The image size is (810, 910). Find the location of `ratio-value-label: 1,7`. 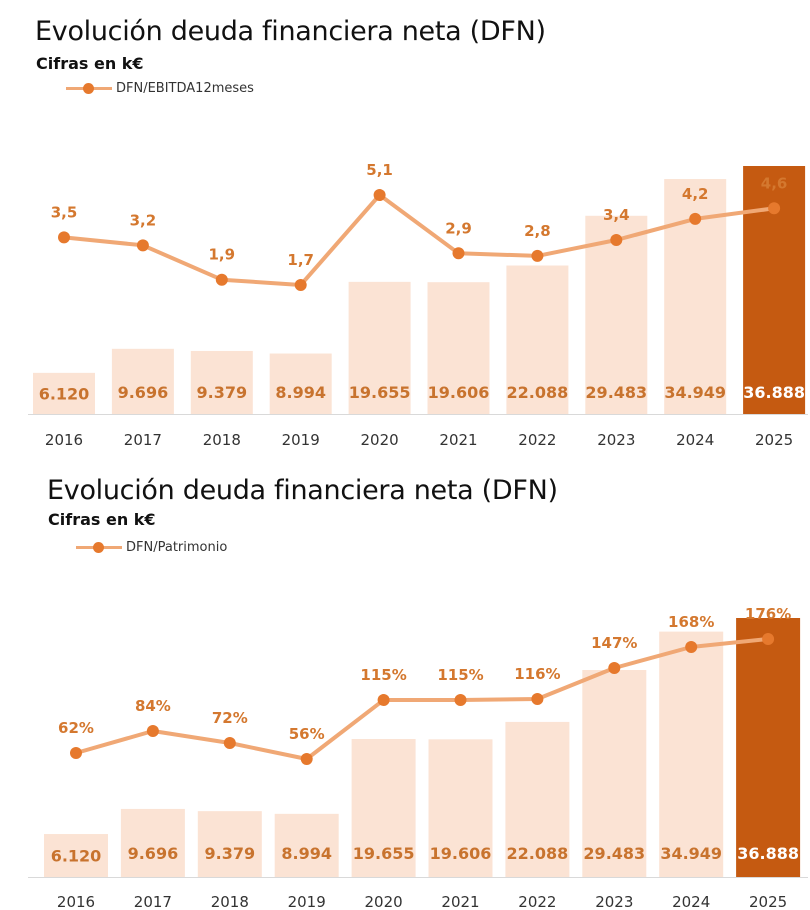

ratio-value-label: 1,7 is located at coordinates (300, 260).